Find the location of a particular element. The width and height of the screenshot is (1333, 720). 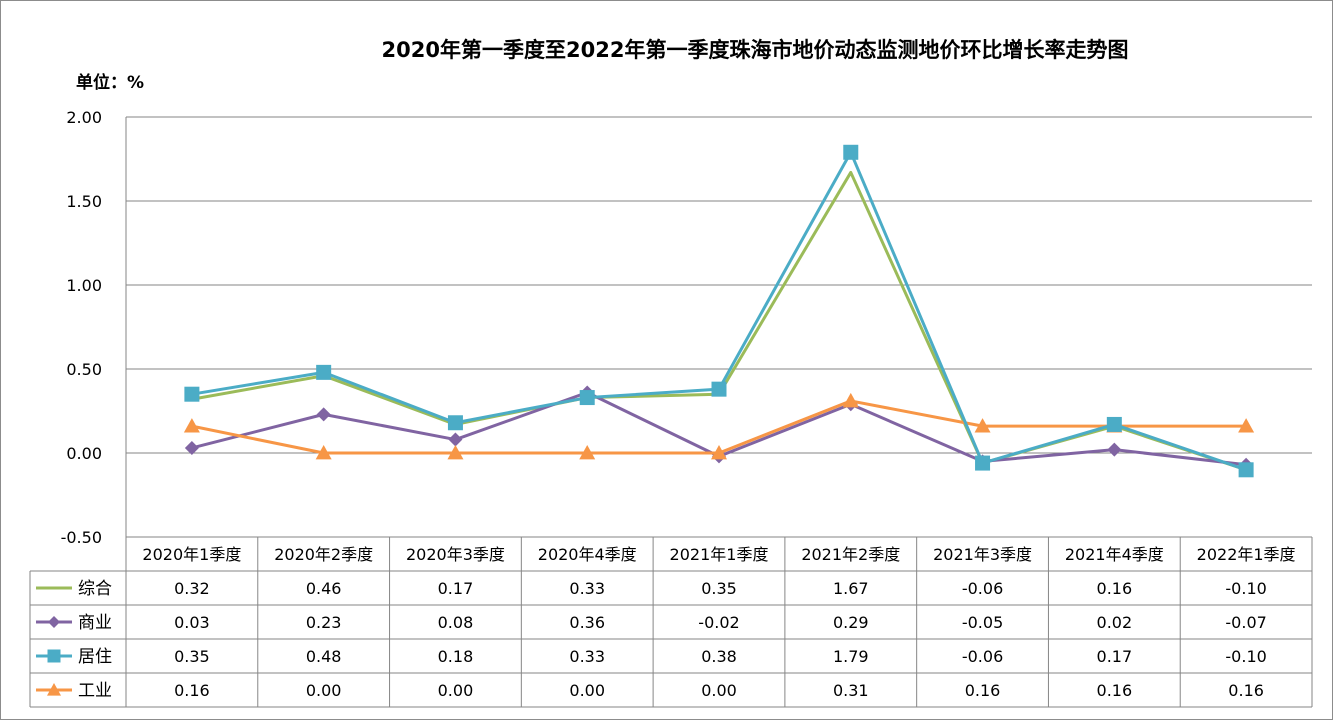

data-label: 0.02 is located at coordinates (1115, 622).